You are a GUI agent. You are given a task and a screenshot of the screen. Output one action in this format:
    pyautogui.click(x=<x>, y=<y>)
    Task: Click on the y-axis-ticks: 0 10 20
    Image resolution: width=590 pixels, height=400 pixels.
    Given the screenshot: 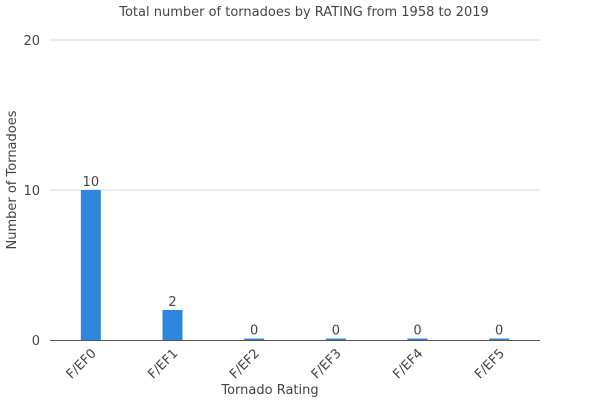 What is the action you would take?
    pyautogui.click(x=31, y=191)
    